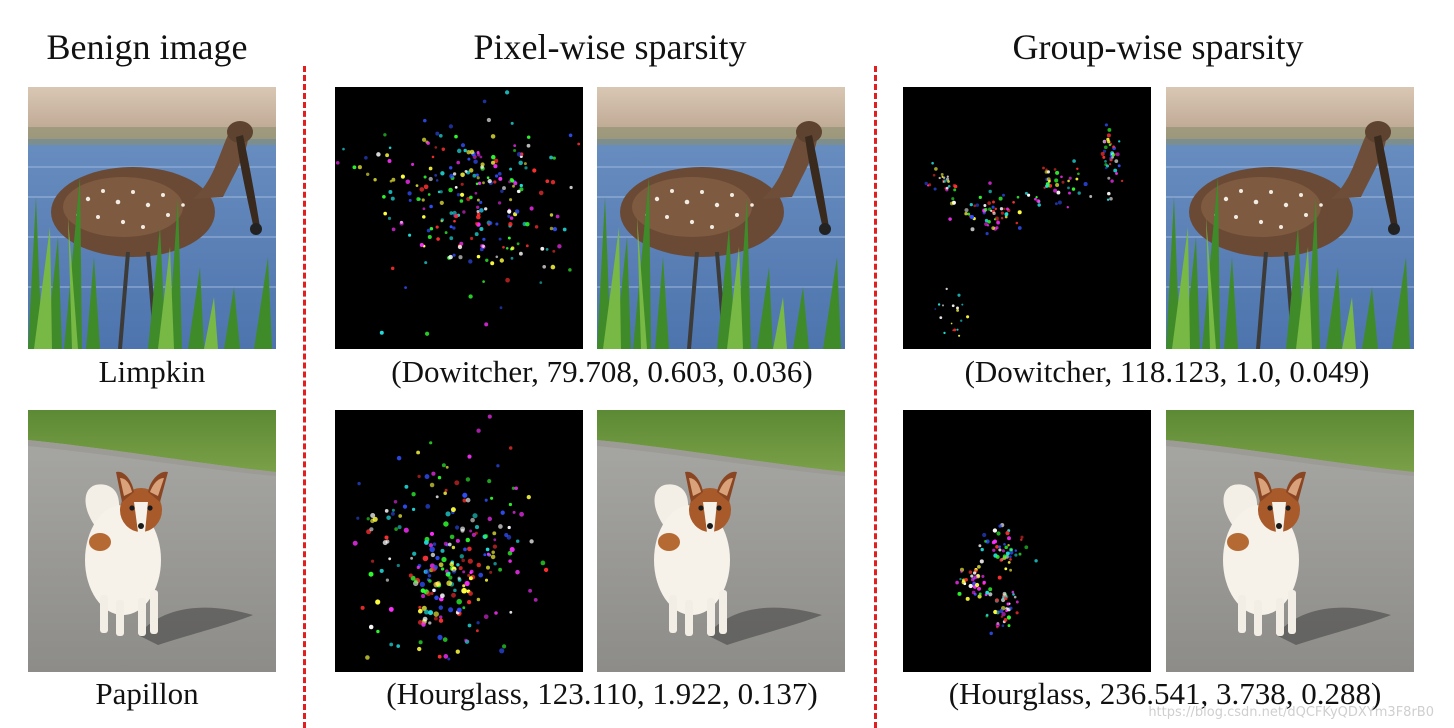 The height and width of the screenshot is (728, 1454). I want to click on caption-pixel-wise-papillon: (Hourglass, 123.110, 1.922, 0.137), so click(602, 693).